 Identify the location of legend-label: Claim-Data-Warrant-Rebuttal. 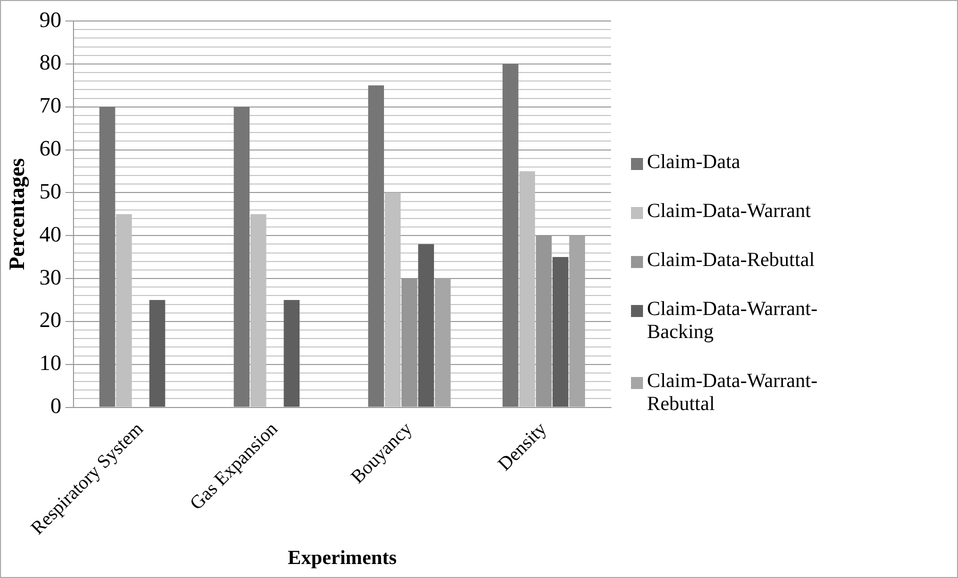
(733, 393).